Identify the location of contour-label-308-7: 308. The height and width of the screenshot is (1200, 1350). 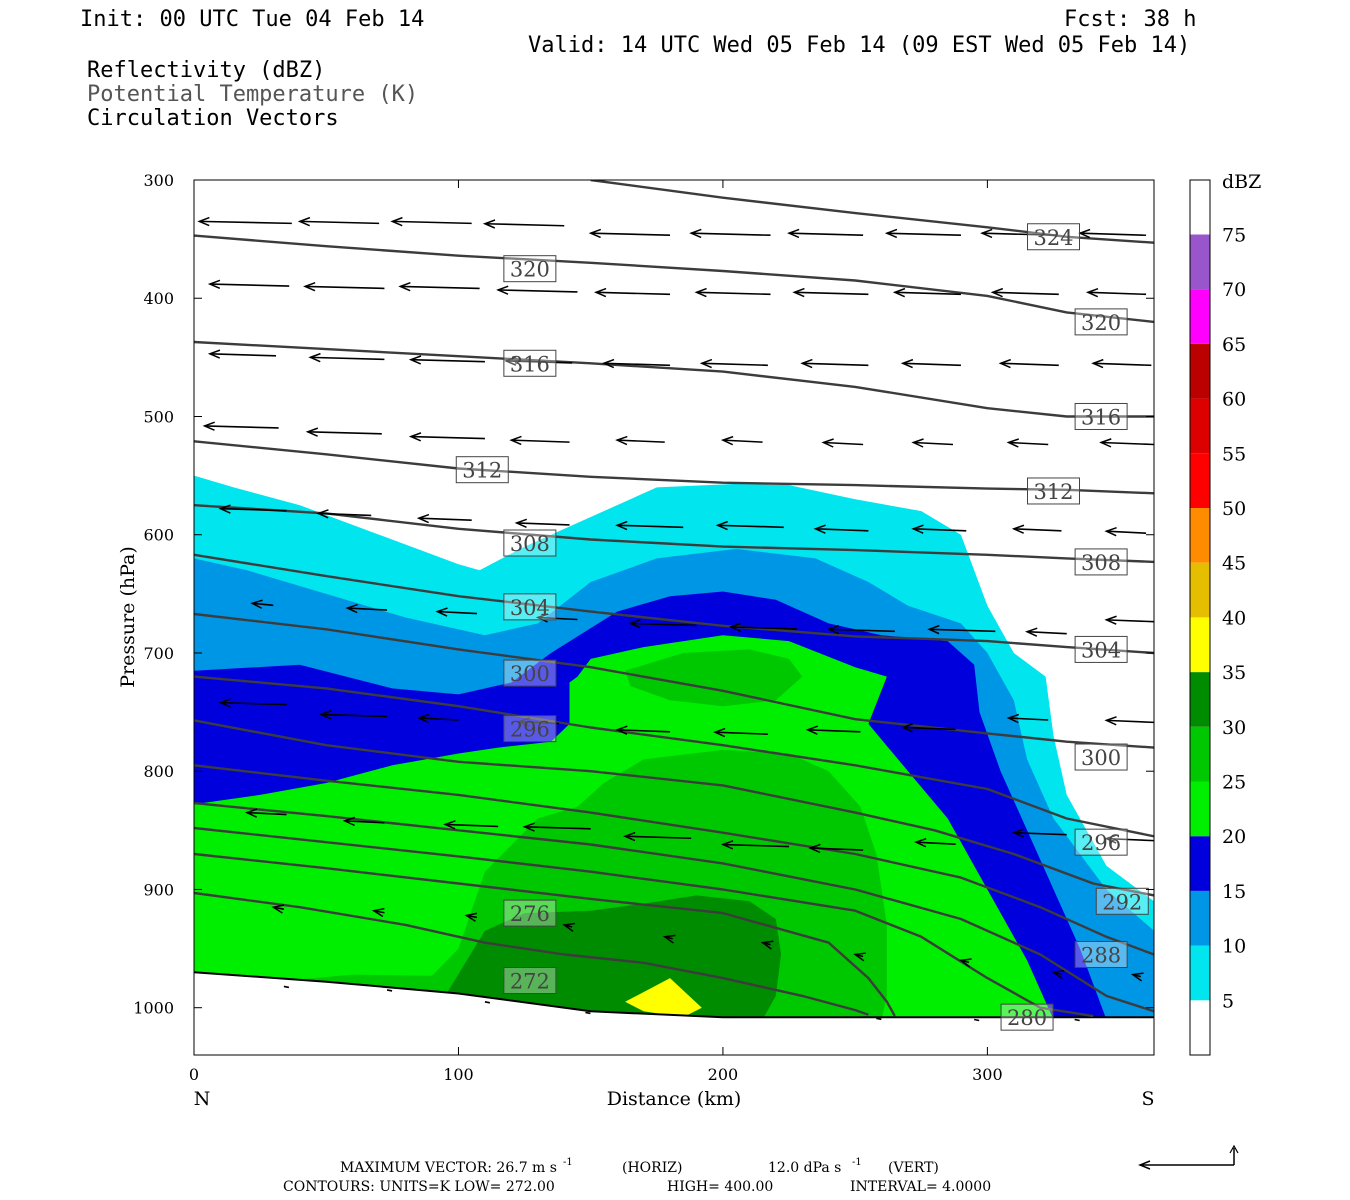
(530, 543).